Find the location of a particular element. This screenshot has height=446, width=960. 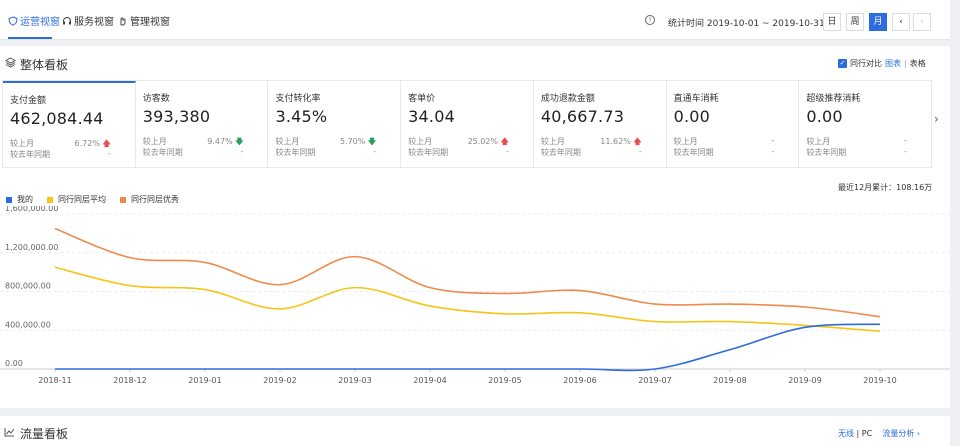

tab-service: 服务视窗 is located at coordinates (88, 20).